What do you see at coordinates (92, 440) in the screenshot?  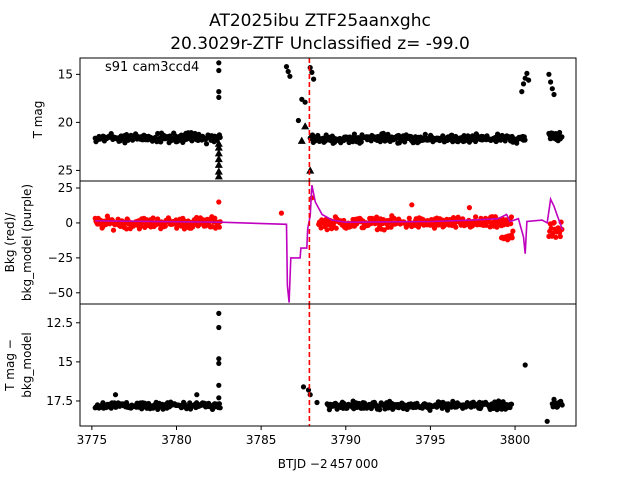 I see `x-tick-label: 3775` at bounding box center [92, 440].